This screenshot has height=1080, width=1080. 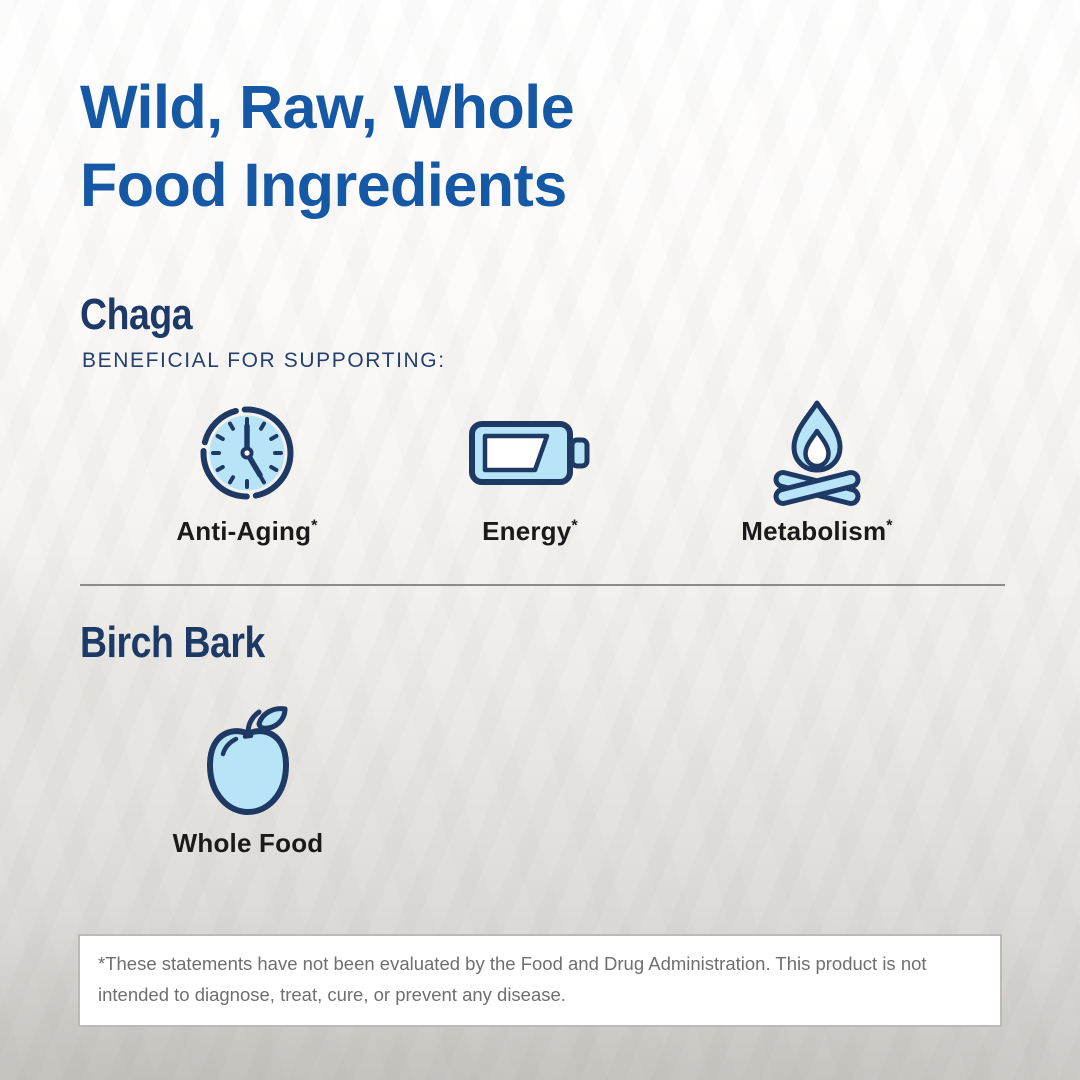 What do you see at coordinates (247, 453) in the screenshot?
I see `clock-icon` at bounding box center [247, 453].